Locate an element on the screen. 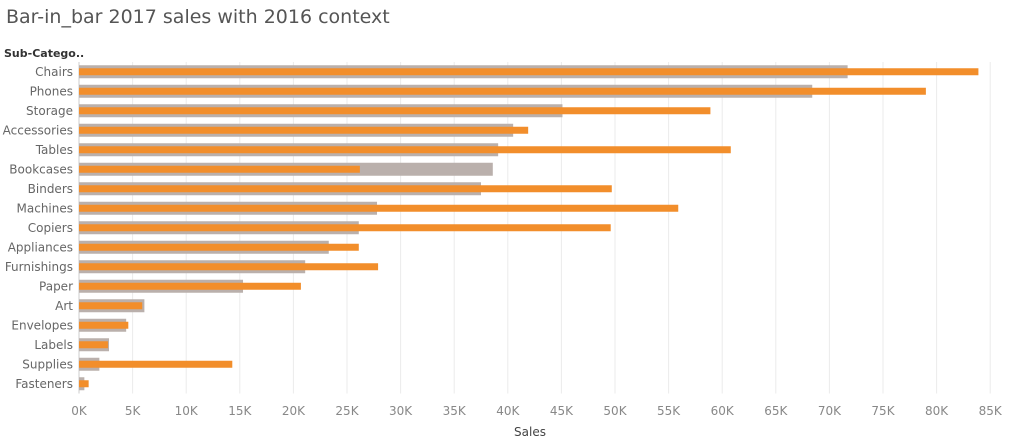  x-tick-label: 15K is located at coordinates (240, 411).